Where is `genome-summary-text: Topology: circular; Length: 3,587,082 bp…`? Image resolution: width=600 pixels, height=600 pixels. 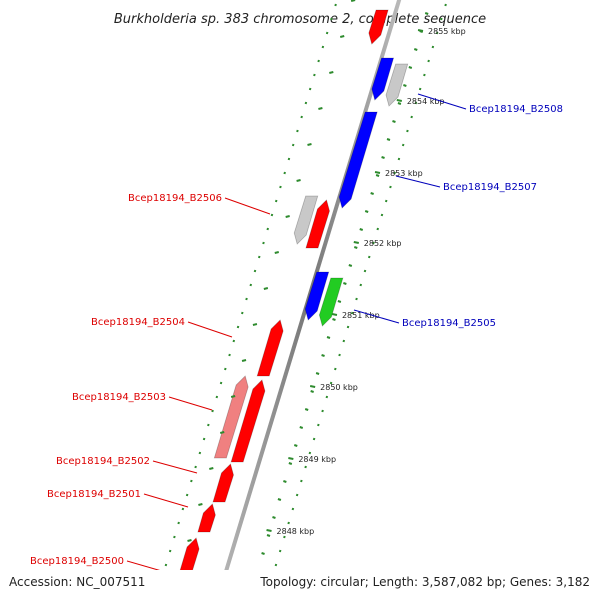 genome-summary-text: Topology: circular; Length: 3,587,082 bp… is located at coordinates (424, 582).